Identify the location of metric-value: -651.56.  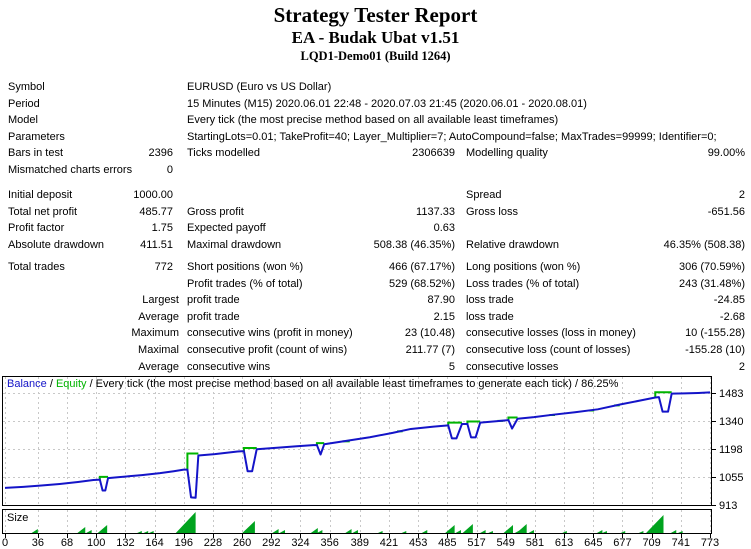
(726, 211).